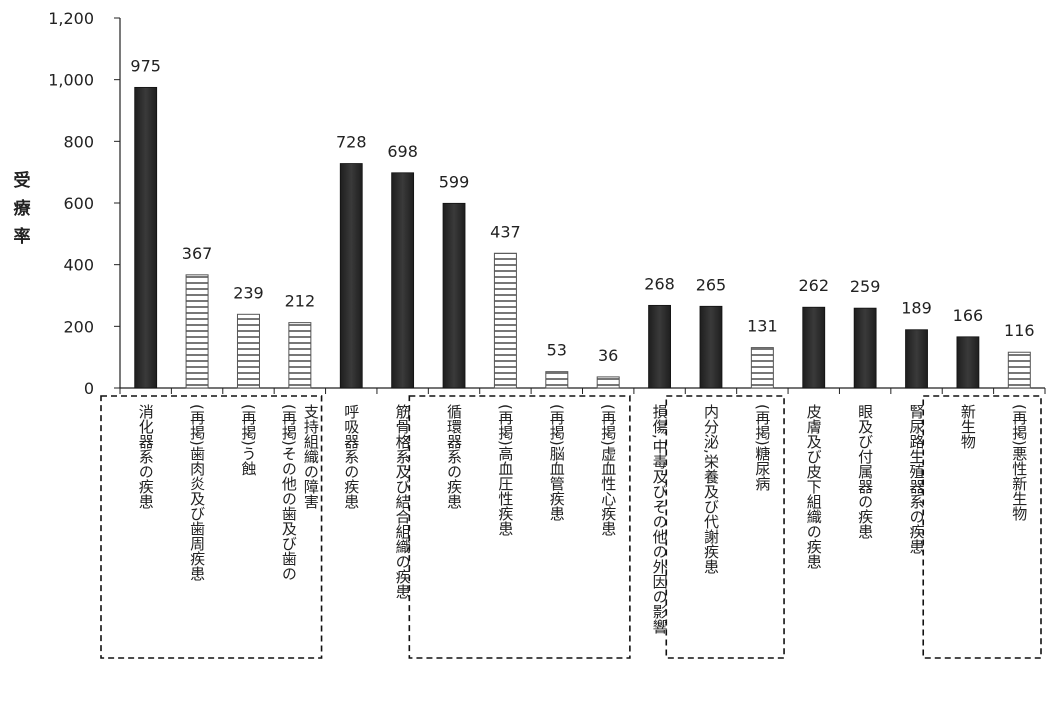 Image resolution: width=1053 pixels, height=711 pixels. Describe the element at coordinates (608, 355) in the screenshot. I see `value-label: 36` at that location.